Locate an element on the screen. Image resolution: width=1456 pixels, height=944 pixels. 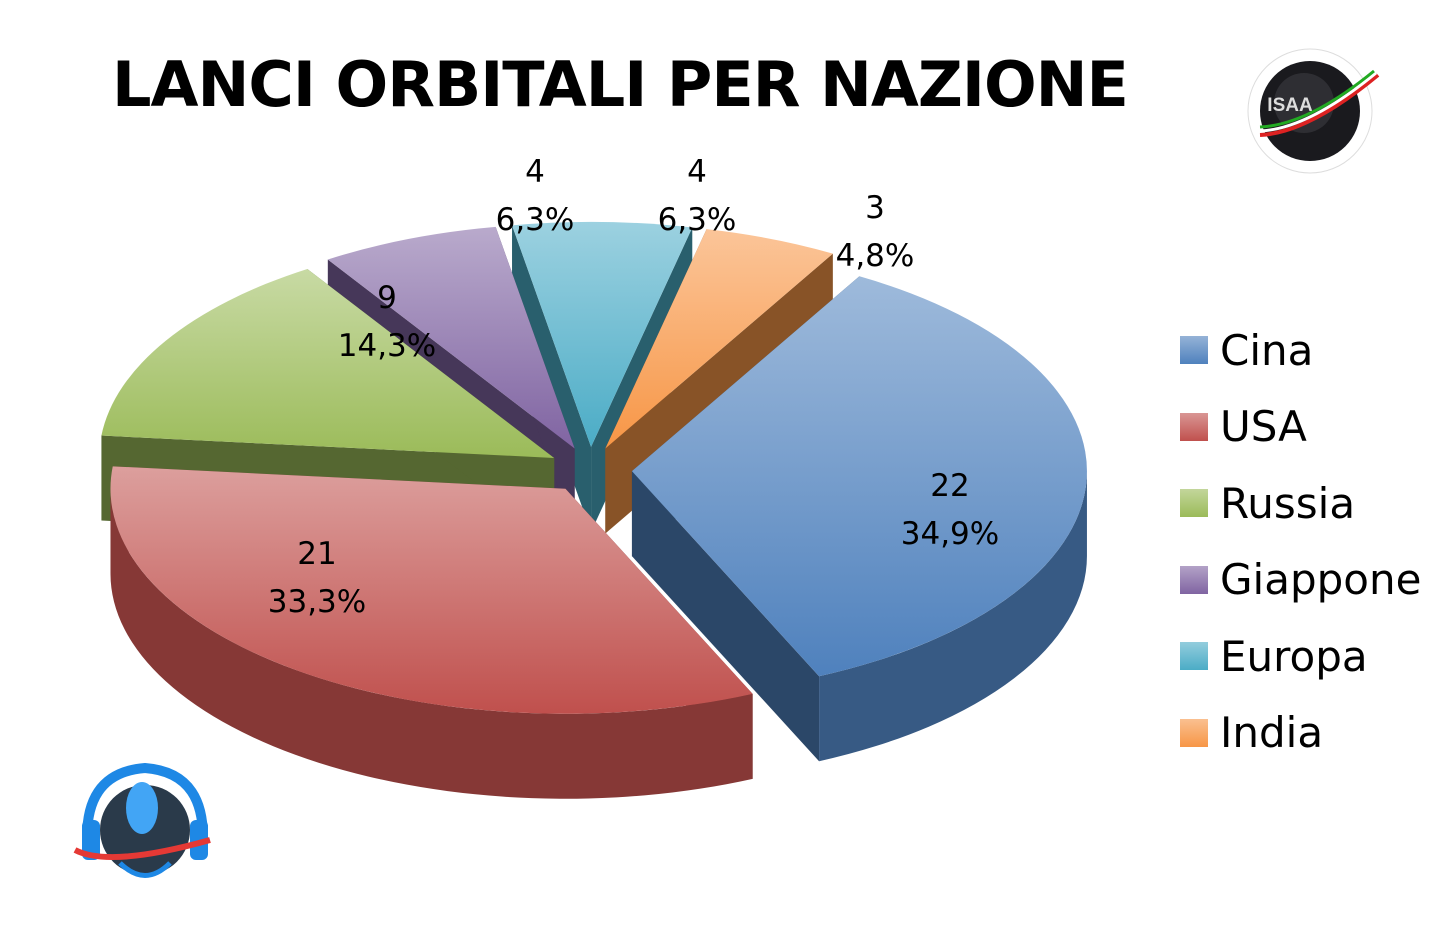
data-label-percent: 34,9% is located at coordinates (950, 534).